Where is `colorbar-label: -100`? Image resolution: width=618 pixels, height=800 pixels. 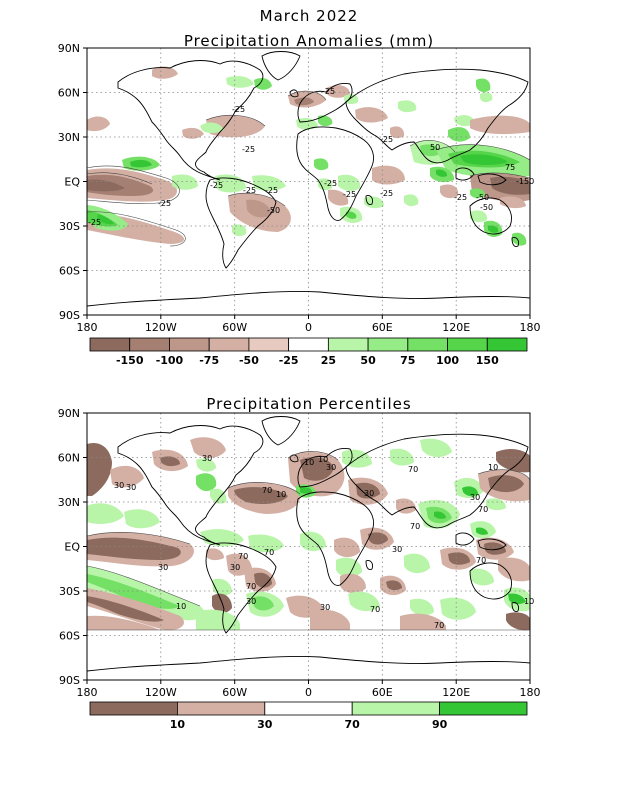 colorbar-label: -100 is located at coordinates (170, 360).